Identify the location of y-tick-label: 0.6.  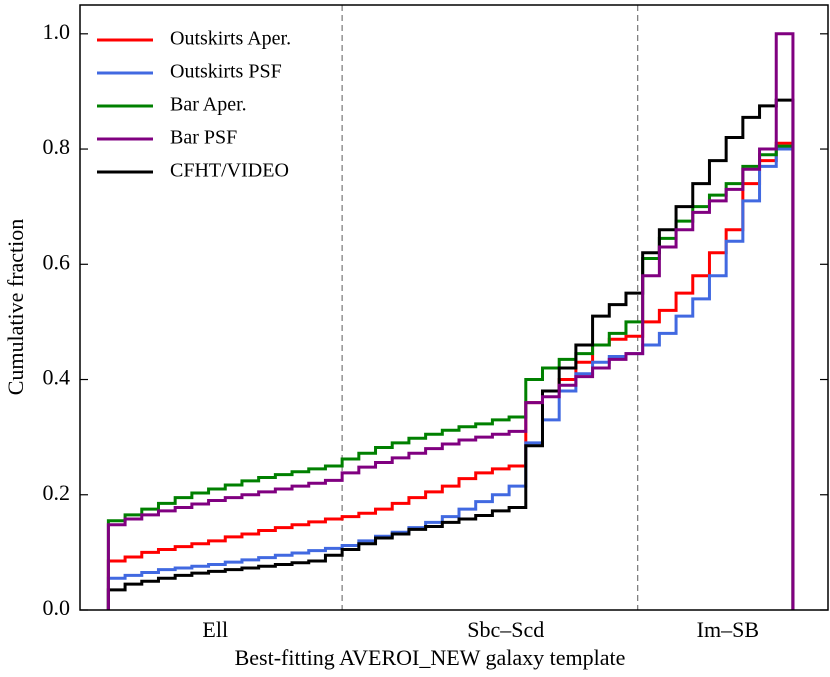
(57, 261).